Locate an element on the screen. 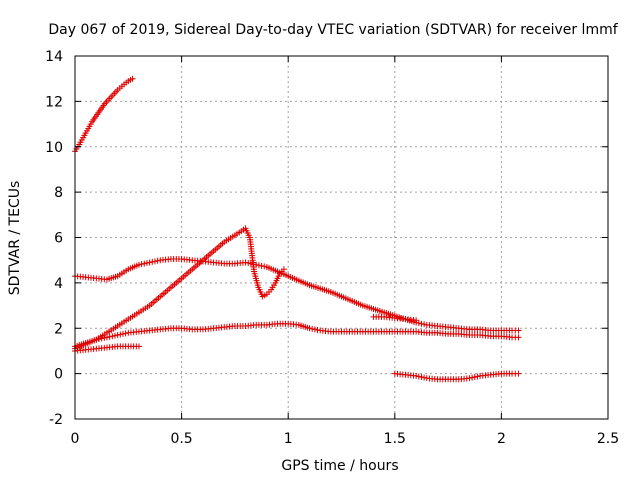 The image size is (640, 480). x-tick-label: 0.5 is located at coordinates (181, 439).